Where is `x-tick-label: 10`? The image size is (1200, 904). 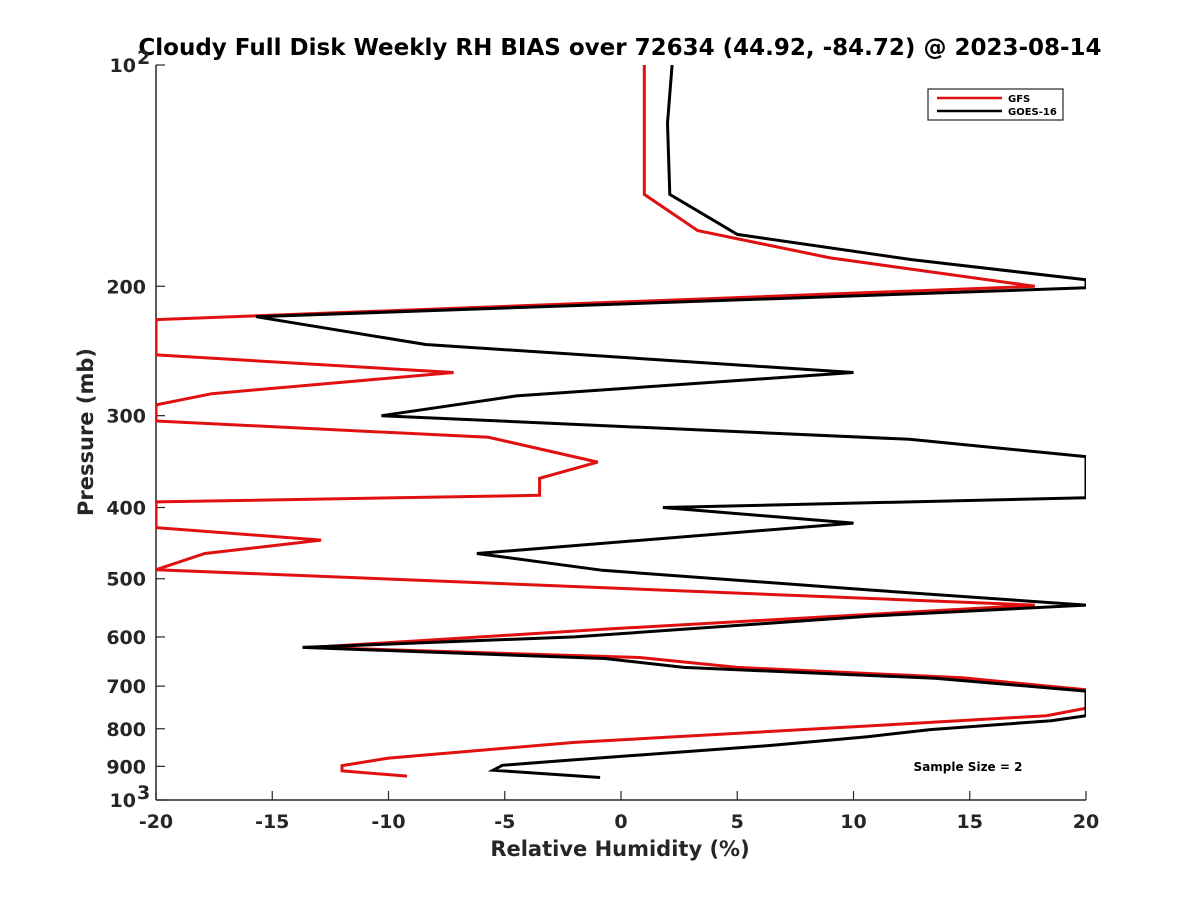
x-tick-label: 10 is located at coordinates (853, 822).